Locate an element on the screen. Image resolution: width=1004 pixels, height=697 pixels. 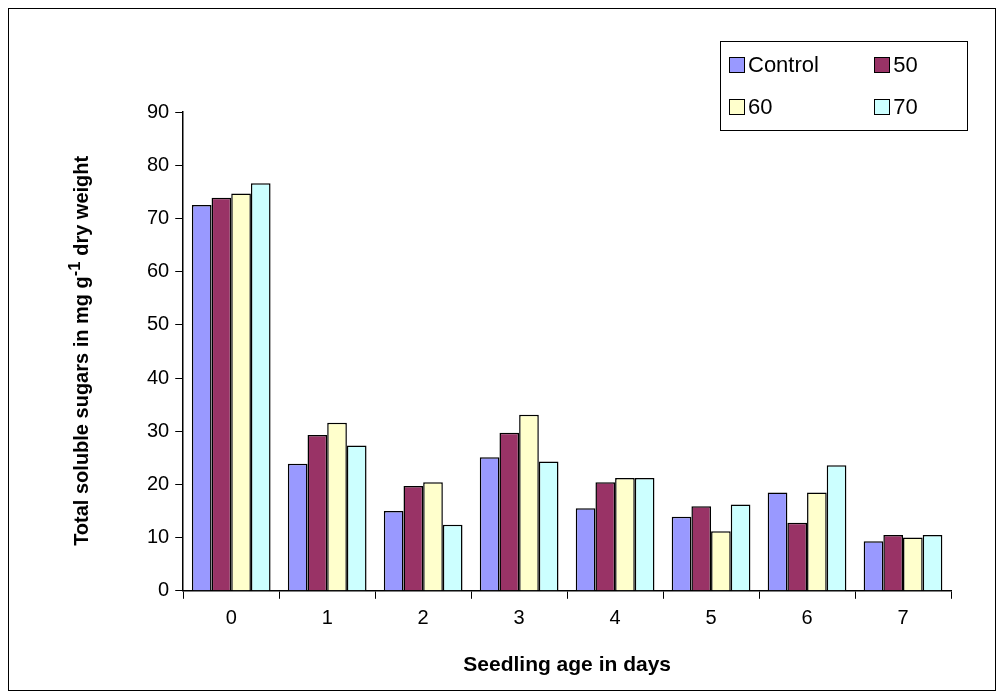
legend-label: 60 is located at coordinates (760, 107).